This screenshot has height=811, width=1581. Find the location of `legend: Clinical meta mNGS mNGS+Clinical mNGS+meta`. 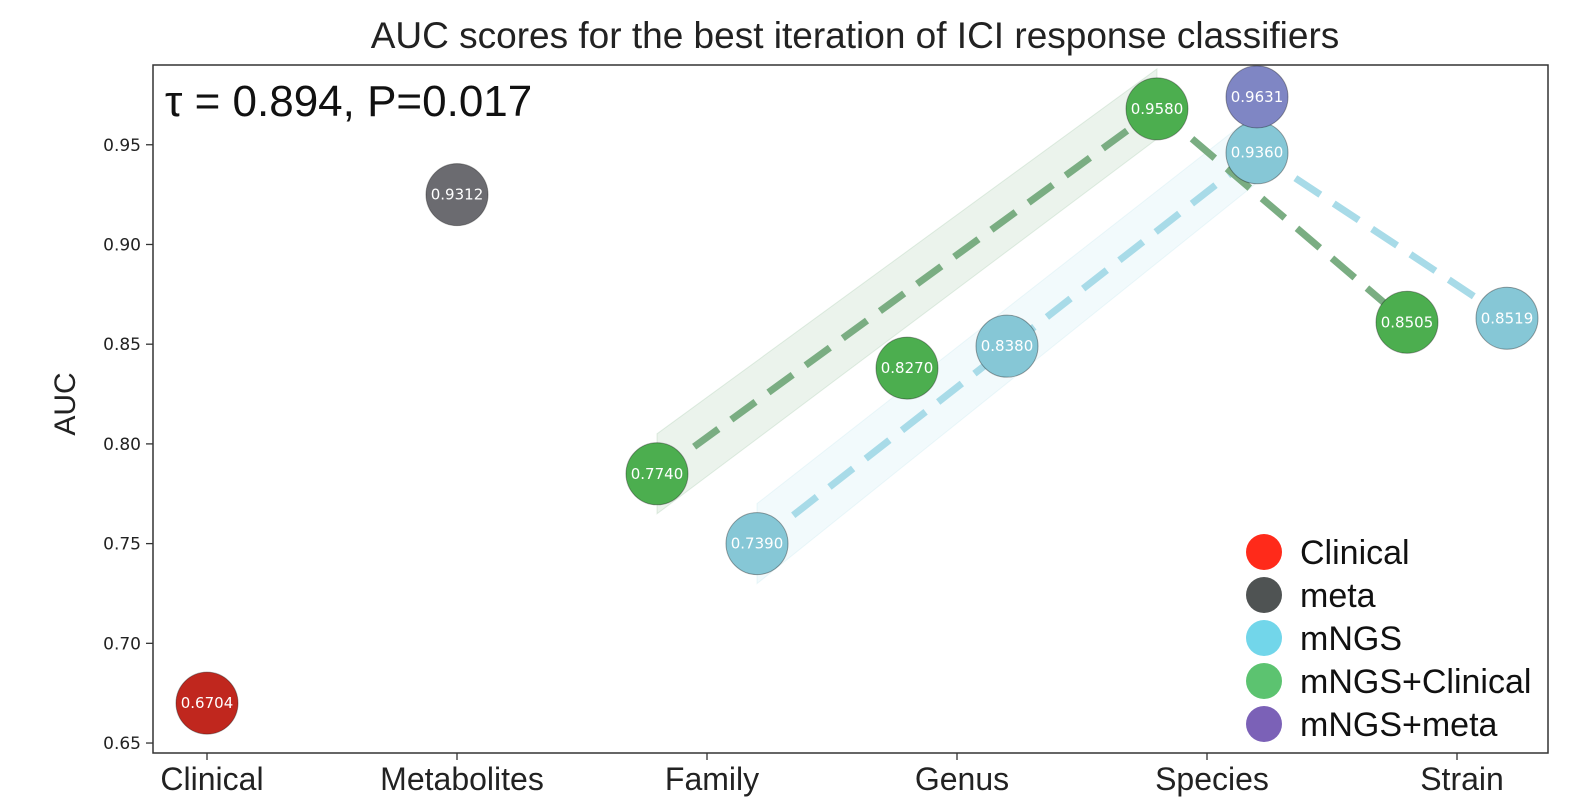

legend: Clinical meta mNGS mNGS+Clinical mNGS+meta is located at coordinates (1388, 639).